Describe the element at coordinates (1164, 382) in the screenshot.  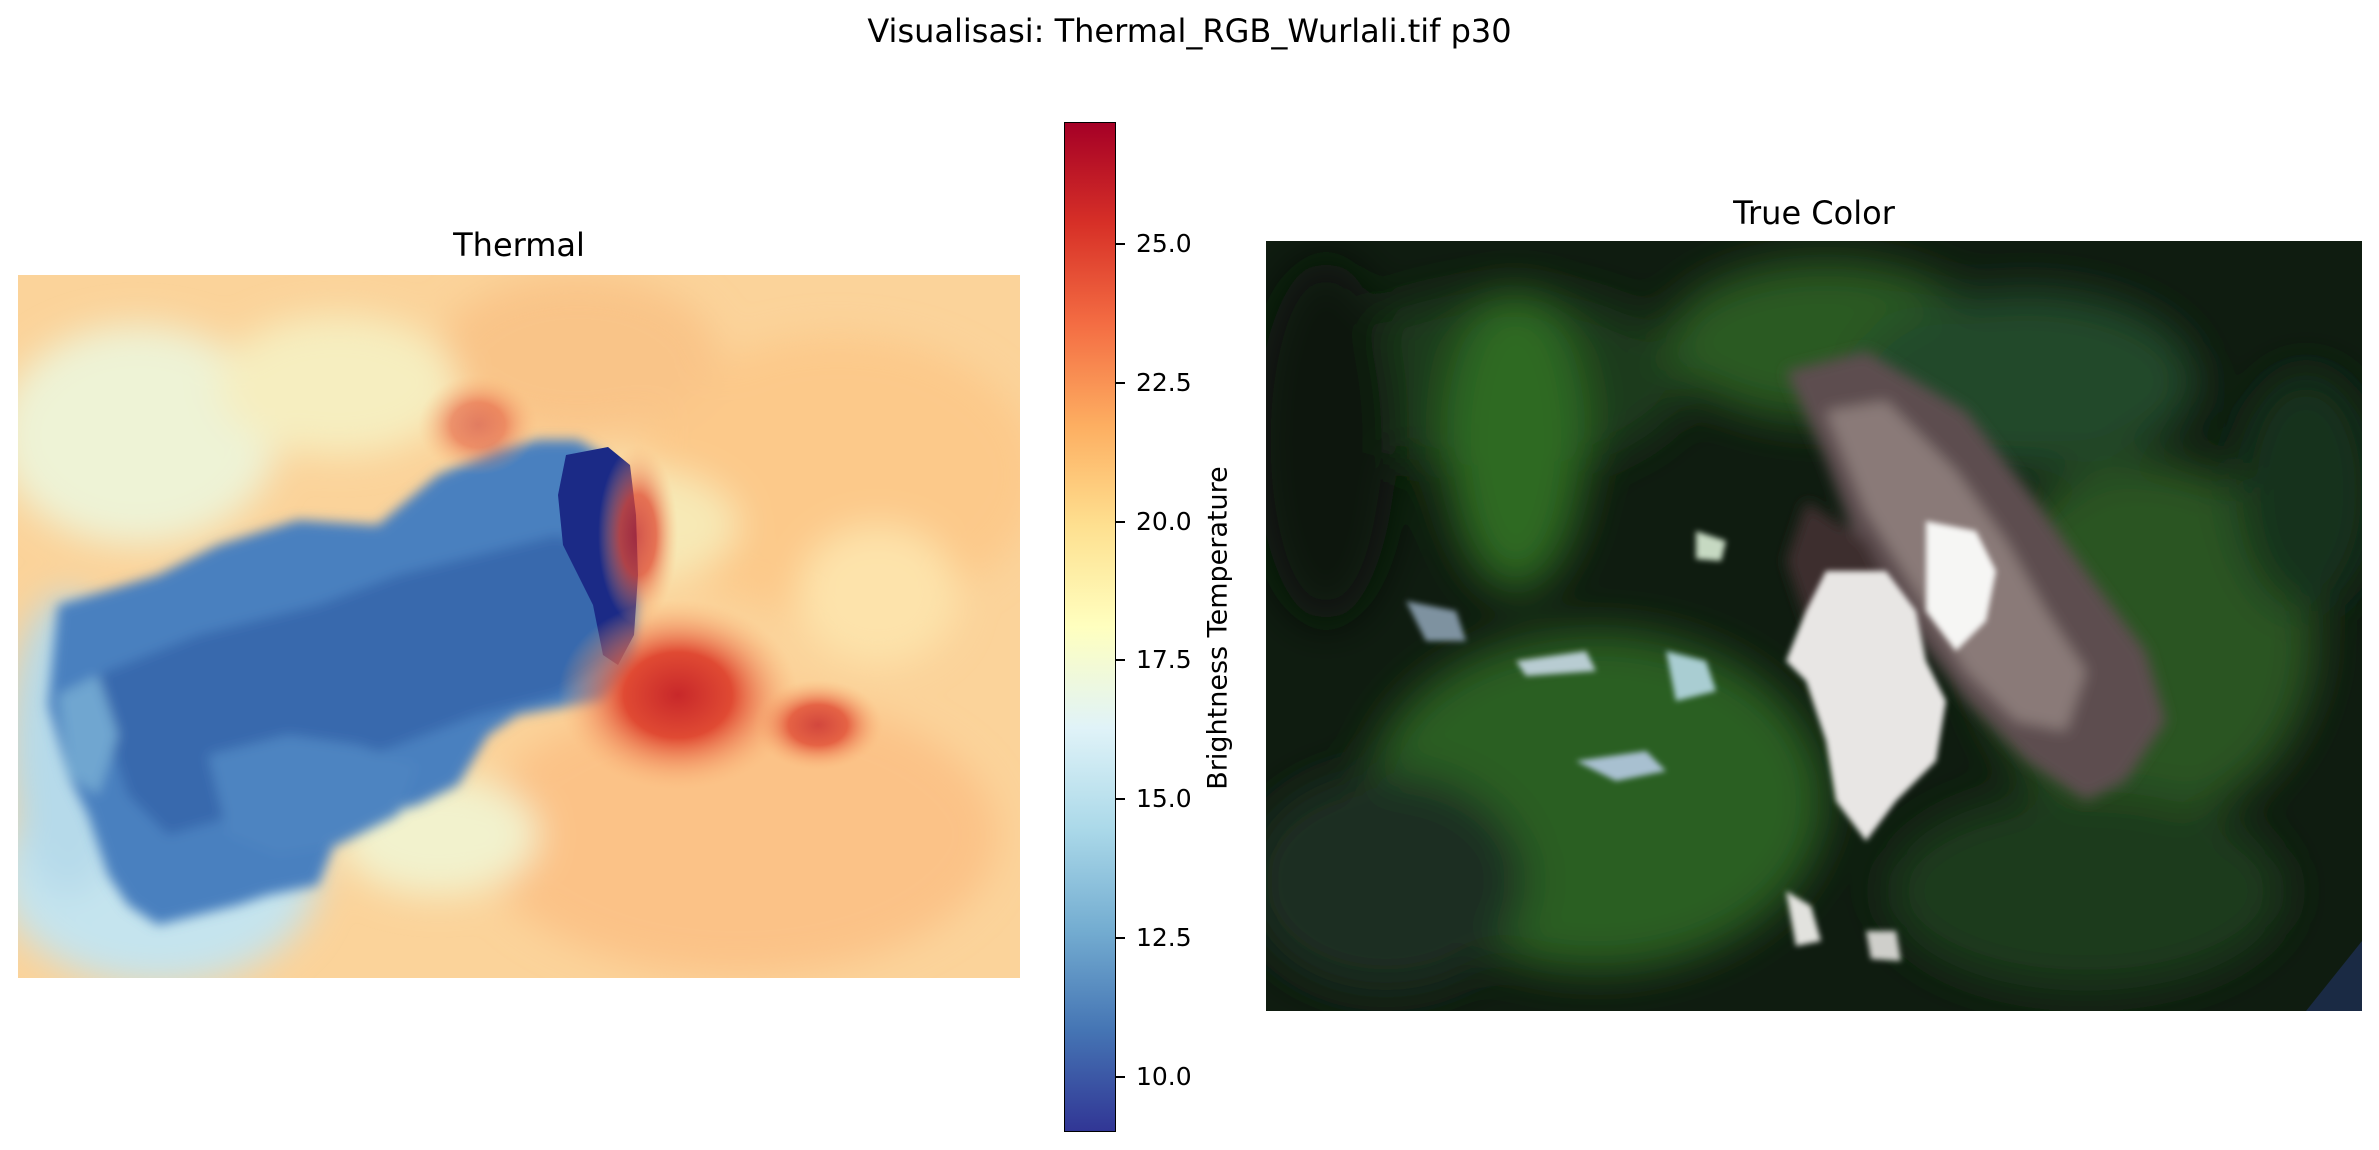
I see `colorbar-tick-label: 22.5` at that location.